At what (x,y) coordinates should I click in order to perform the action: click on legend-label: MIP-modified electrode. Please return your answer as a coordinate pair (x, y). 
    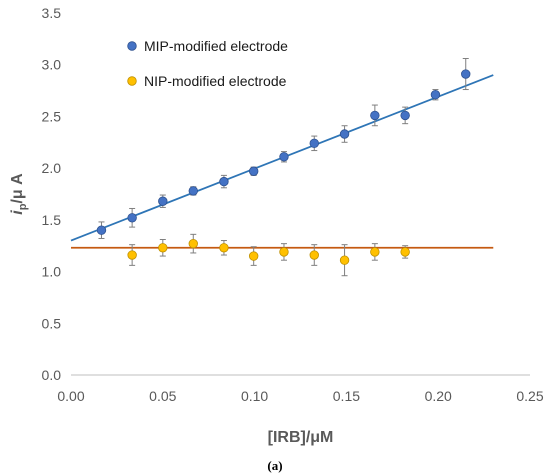
    Looking at the image, I should click on (216, 46).